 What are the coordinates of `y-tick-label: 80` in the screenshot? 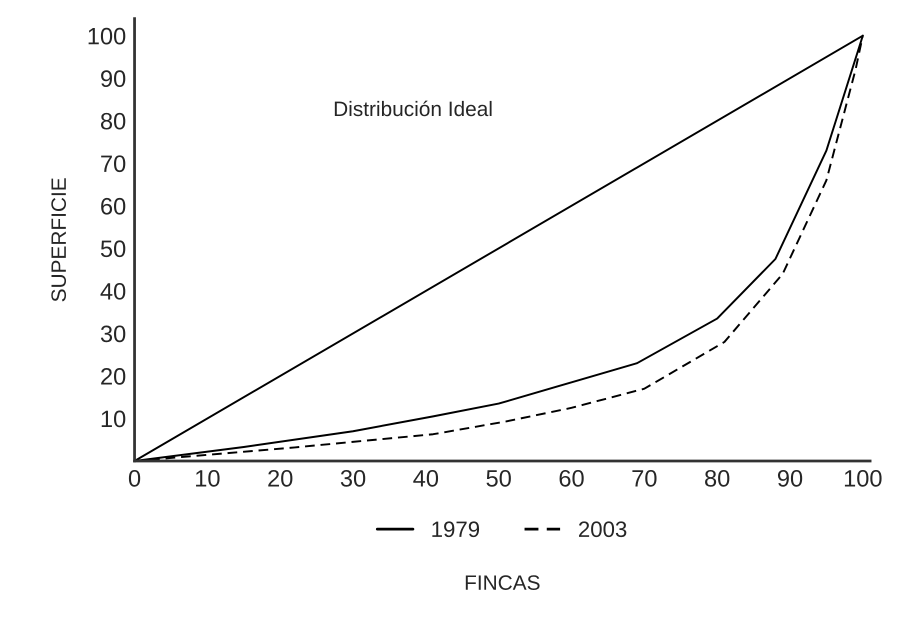 It's located at (113, 121).